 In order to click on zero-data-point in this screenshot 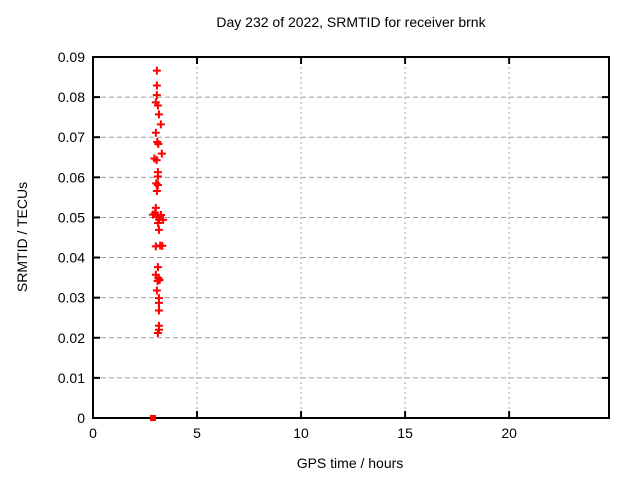, I will do `click(152, 418)`.